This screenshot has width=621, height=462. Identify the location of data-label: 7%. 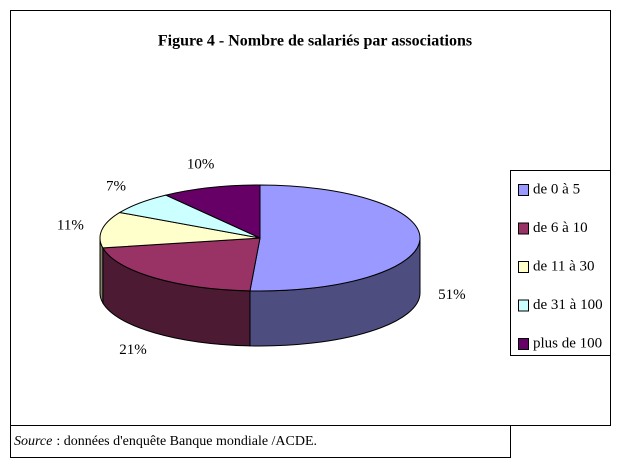
(116, 187).